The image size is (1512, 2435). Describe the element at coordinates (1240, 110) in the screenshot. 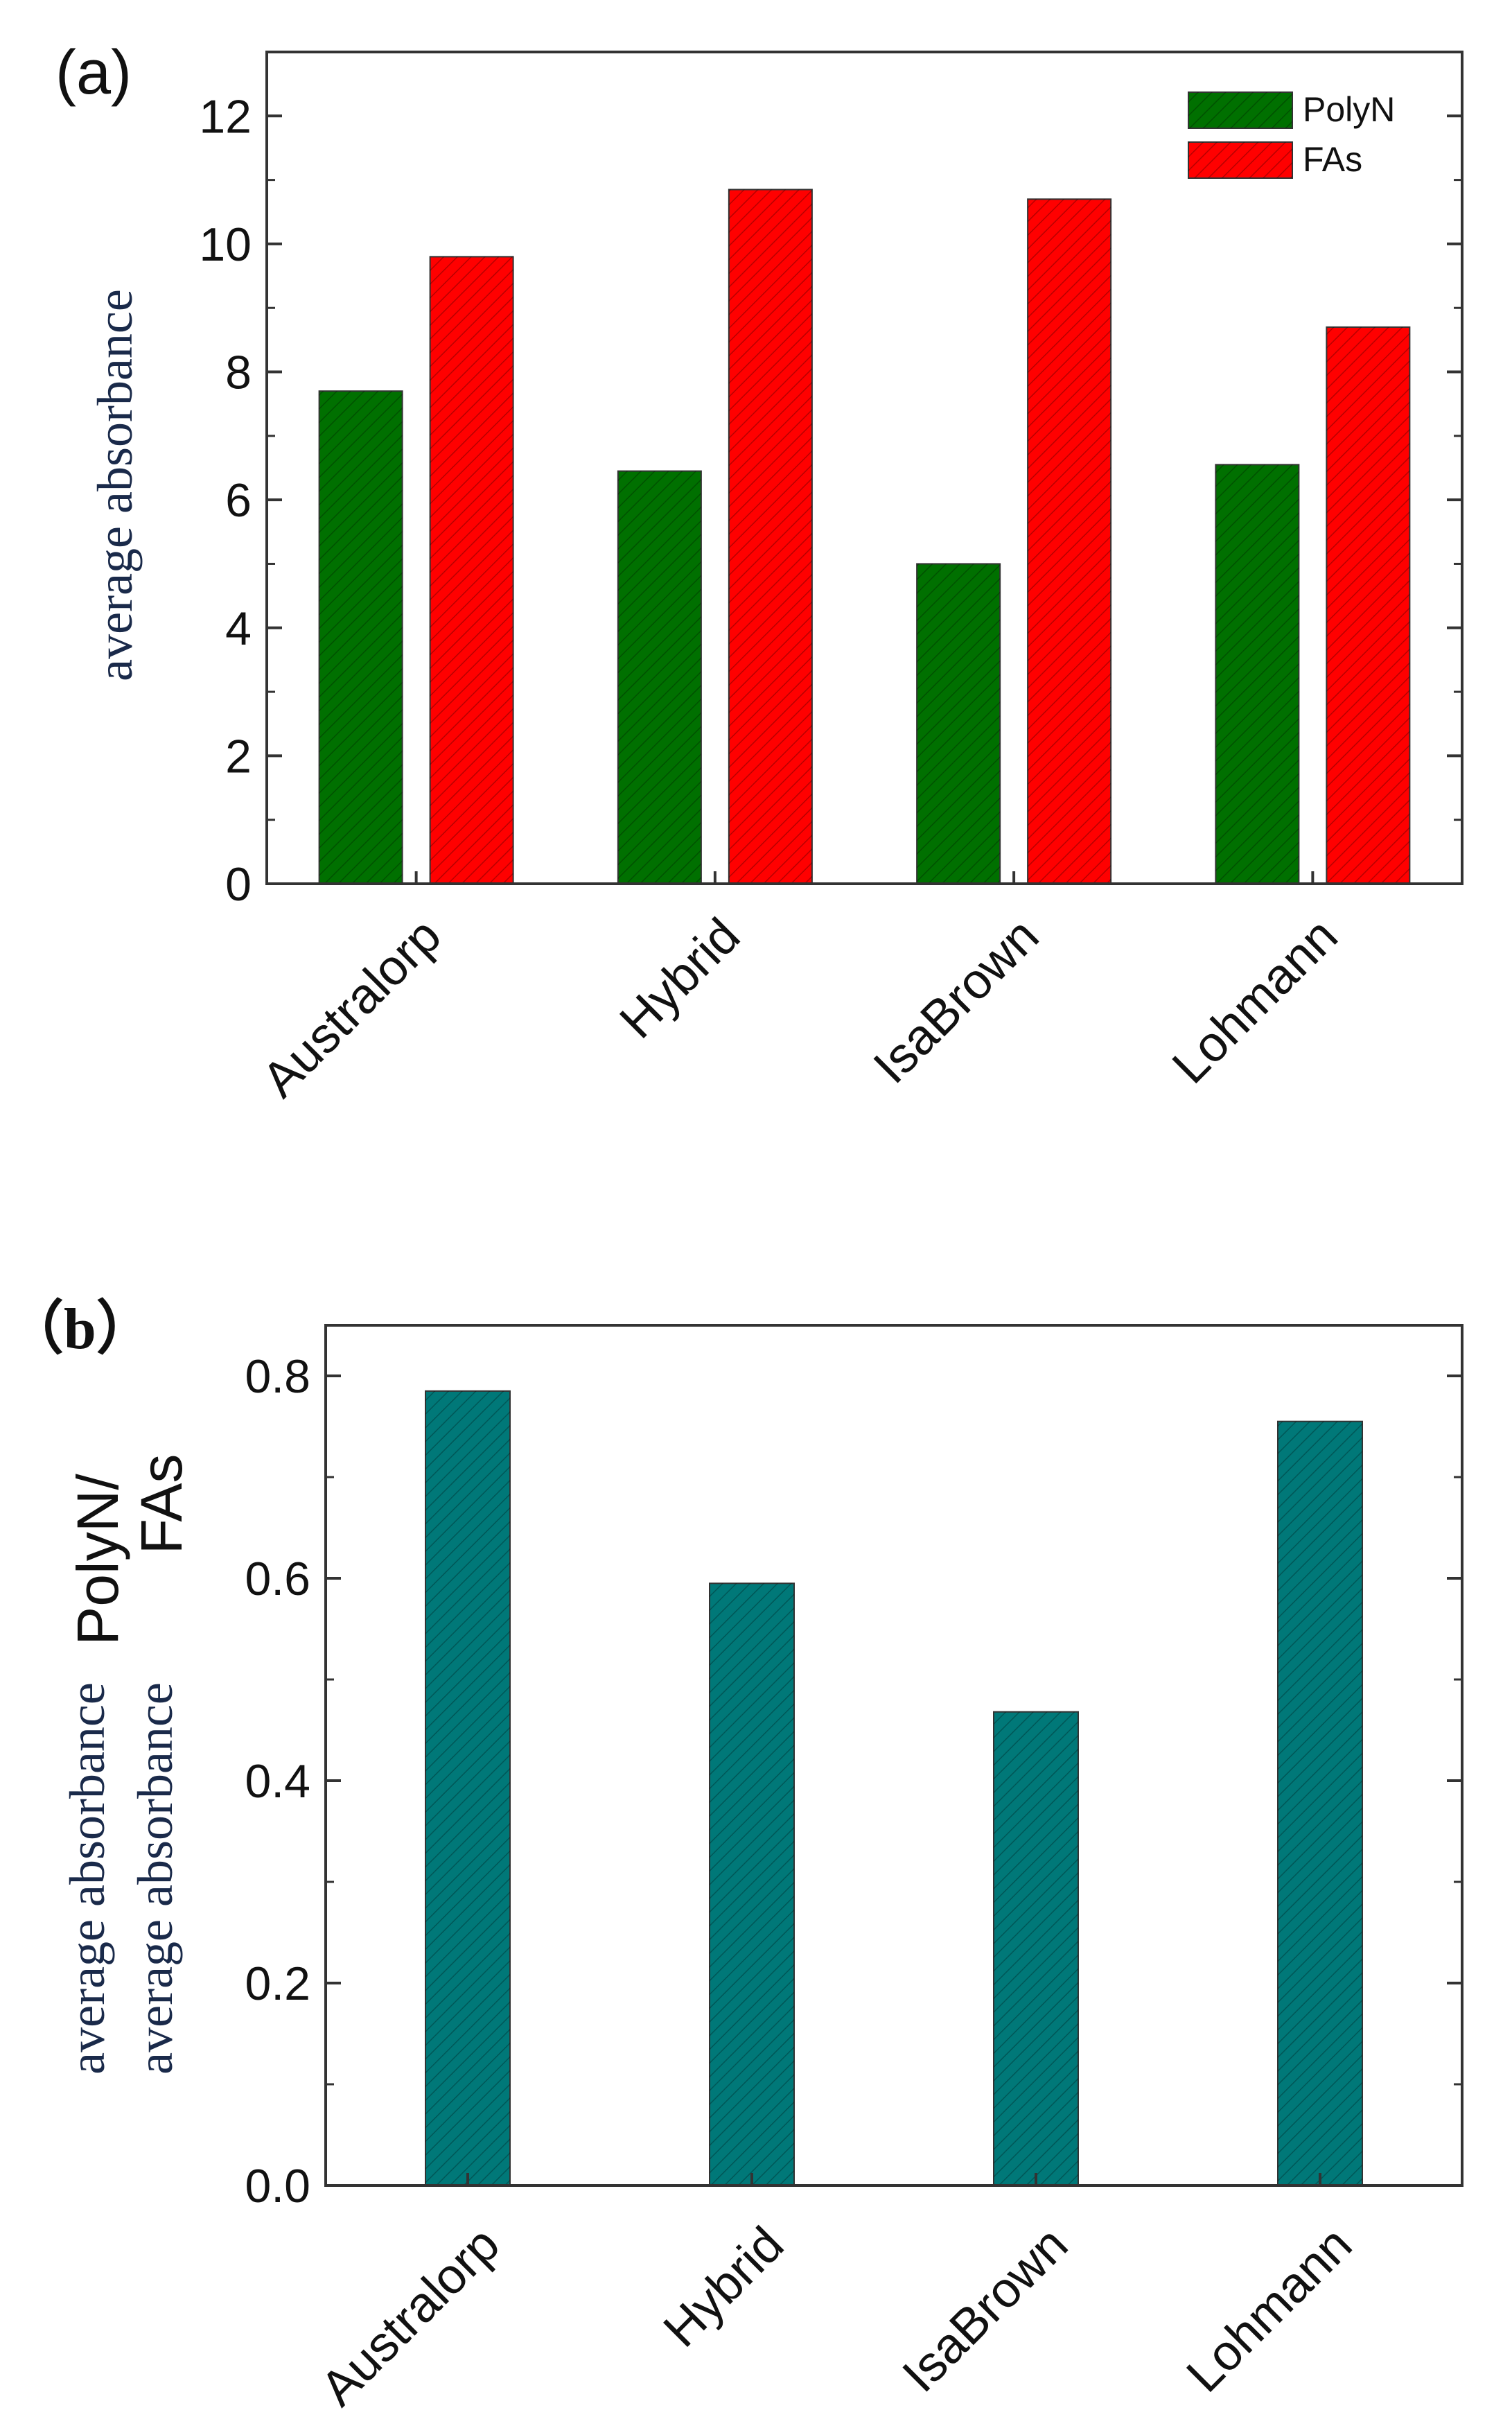

I see `legend-swatch-polyn-hatch` at that location.